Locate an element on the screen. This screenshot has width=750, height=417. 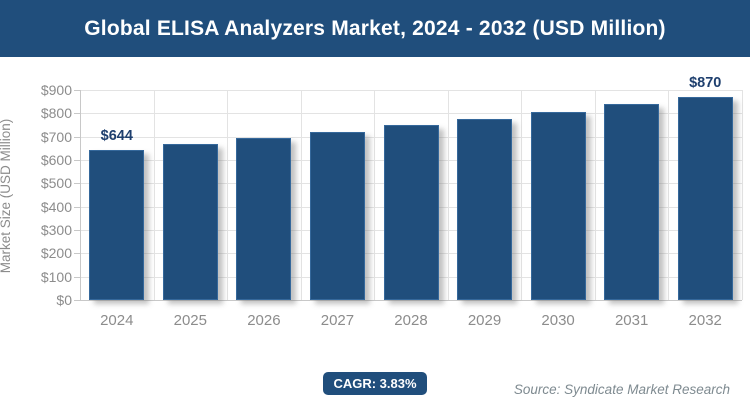
y-tick-label: $600 is located at coordinates (56, 160).